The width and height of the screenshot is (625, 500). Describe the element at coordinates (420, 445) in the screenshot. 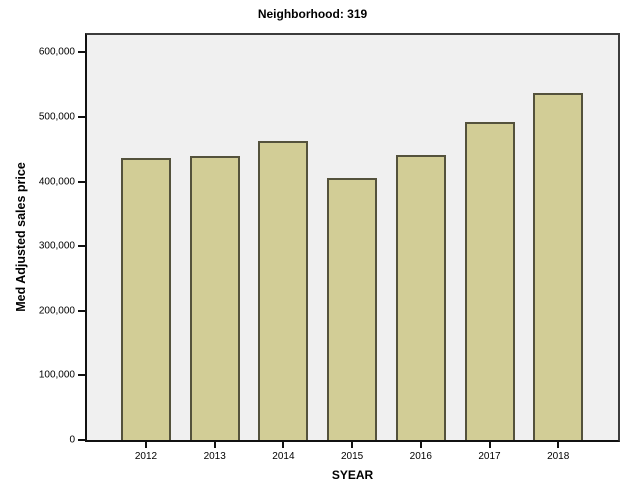

I see `x-tick-2016` at that location.